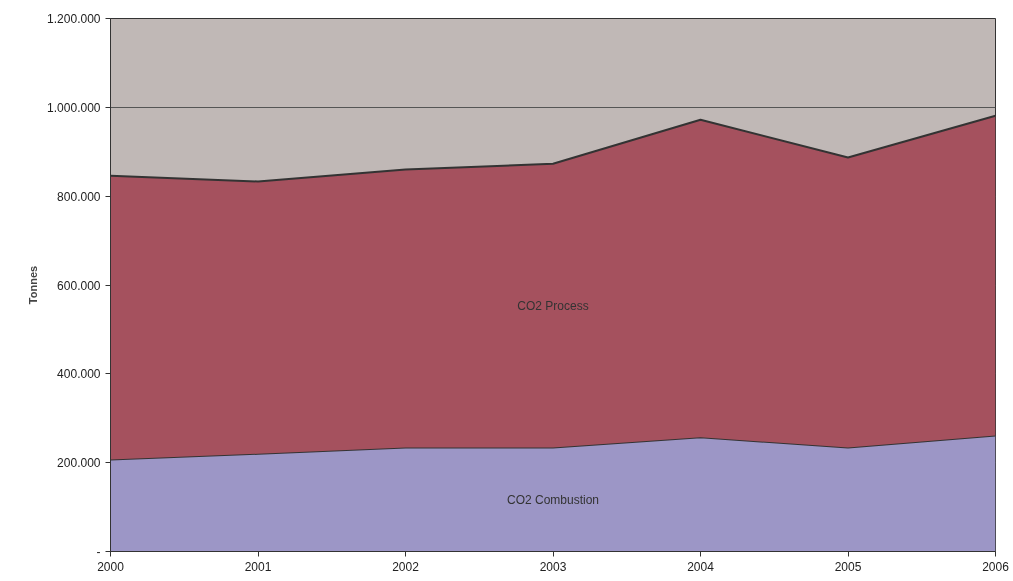 The height and width of the screenshot is (581, 1013). I want to click on x-tick-label: 2006, so click(996, 566).